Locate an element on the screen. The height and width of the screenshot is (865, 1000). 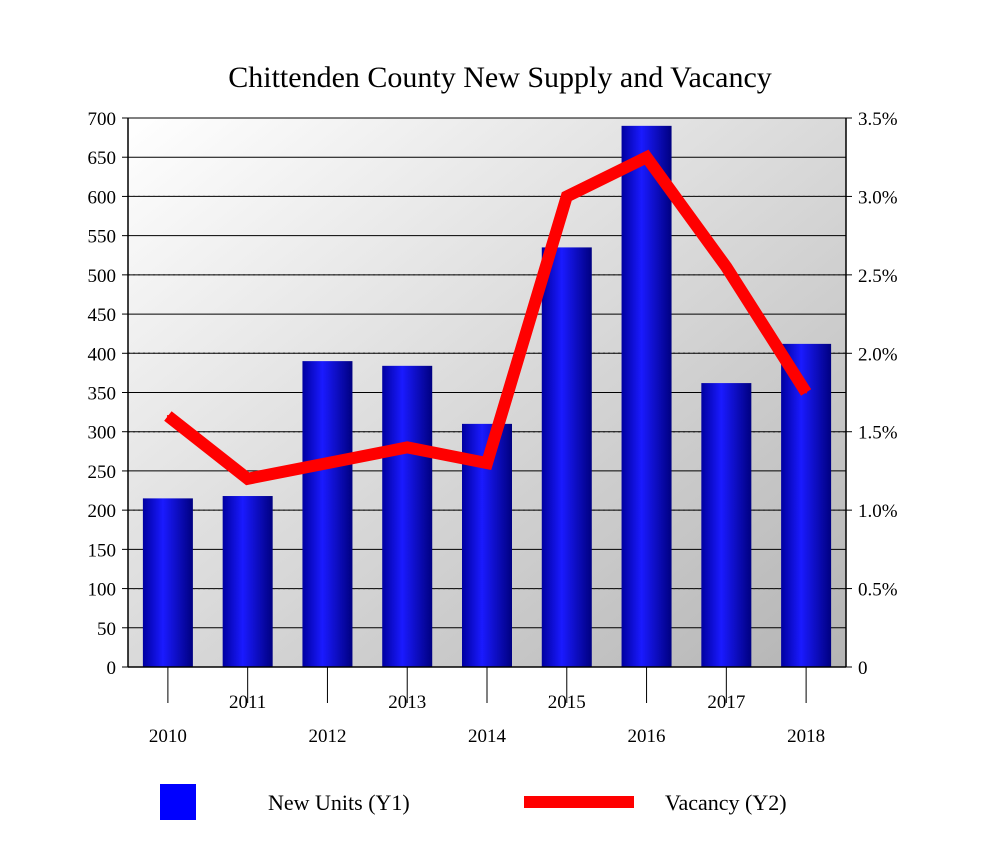
tick-label-y1: 200 is located at coordinates (102, 511).